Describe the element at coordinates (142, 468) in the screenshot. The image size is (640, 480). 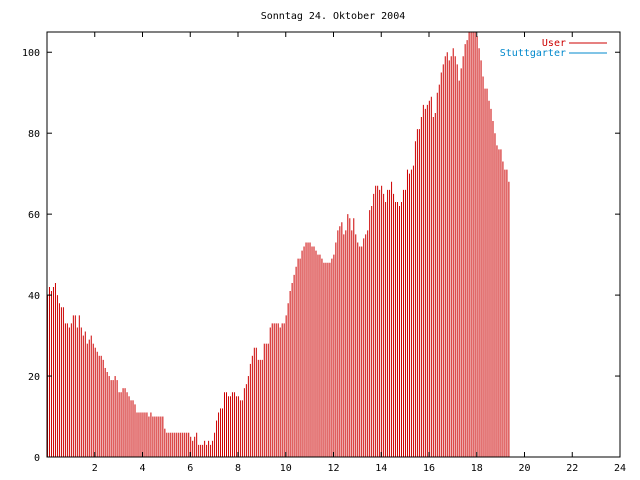
I see `x-tick-label: 4` at that location.